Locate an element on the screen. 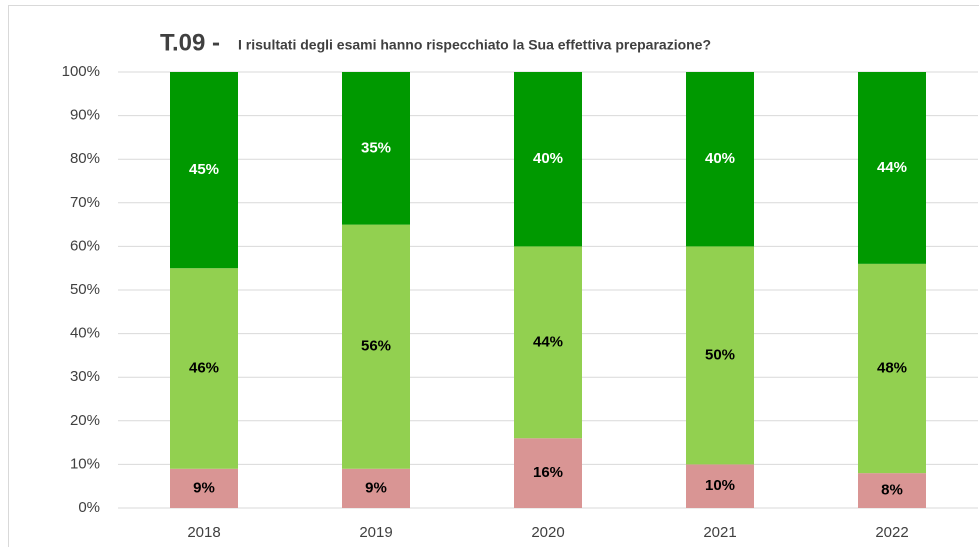 This screenshot has height=547, width=979. x-tick-label: 2020 is located at coordinates (547, 532).